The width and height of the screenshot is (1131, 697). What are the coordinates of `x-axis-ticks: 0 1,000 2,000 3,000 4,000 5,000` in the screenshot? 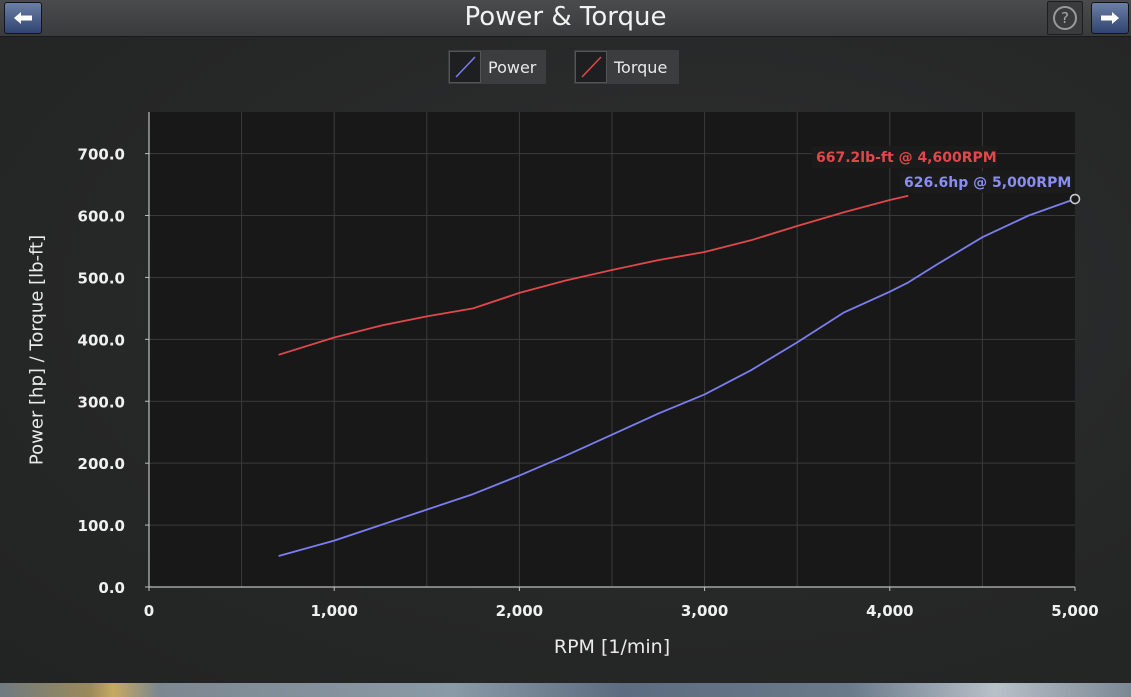 It's located at (621, 603).